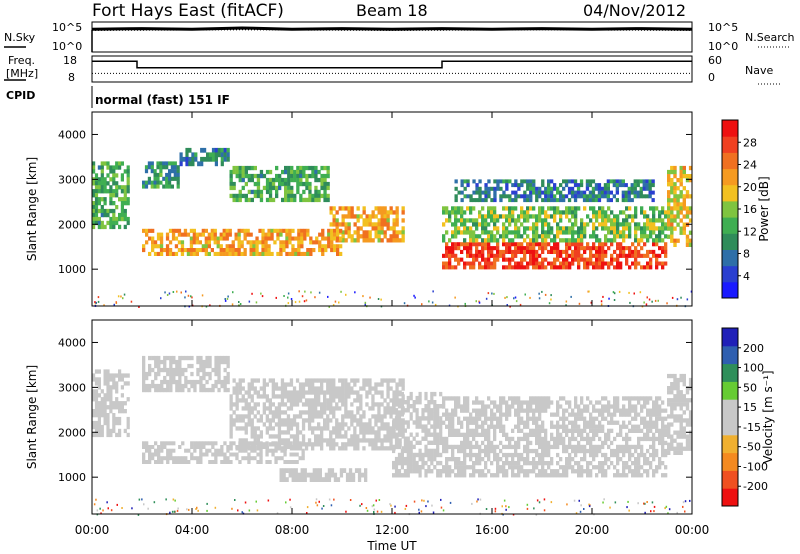  I want to click on nave-label: Nave, so click(759, 70).